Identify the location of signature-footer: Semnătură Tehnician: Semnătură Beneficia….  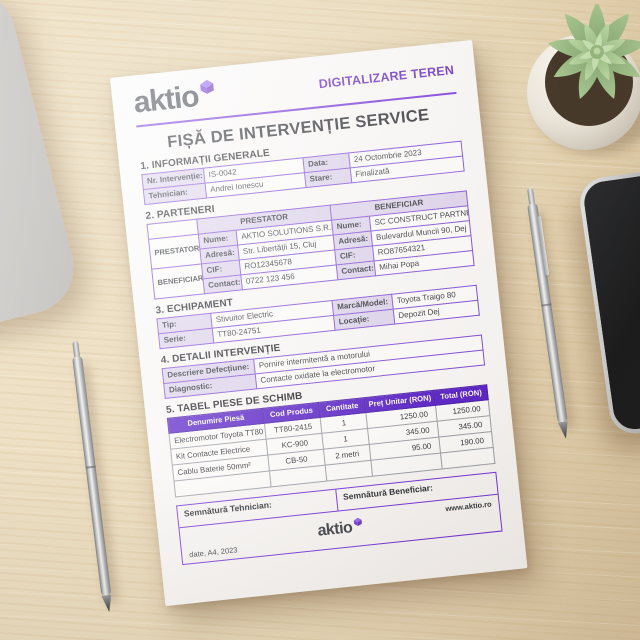
(339, 519).